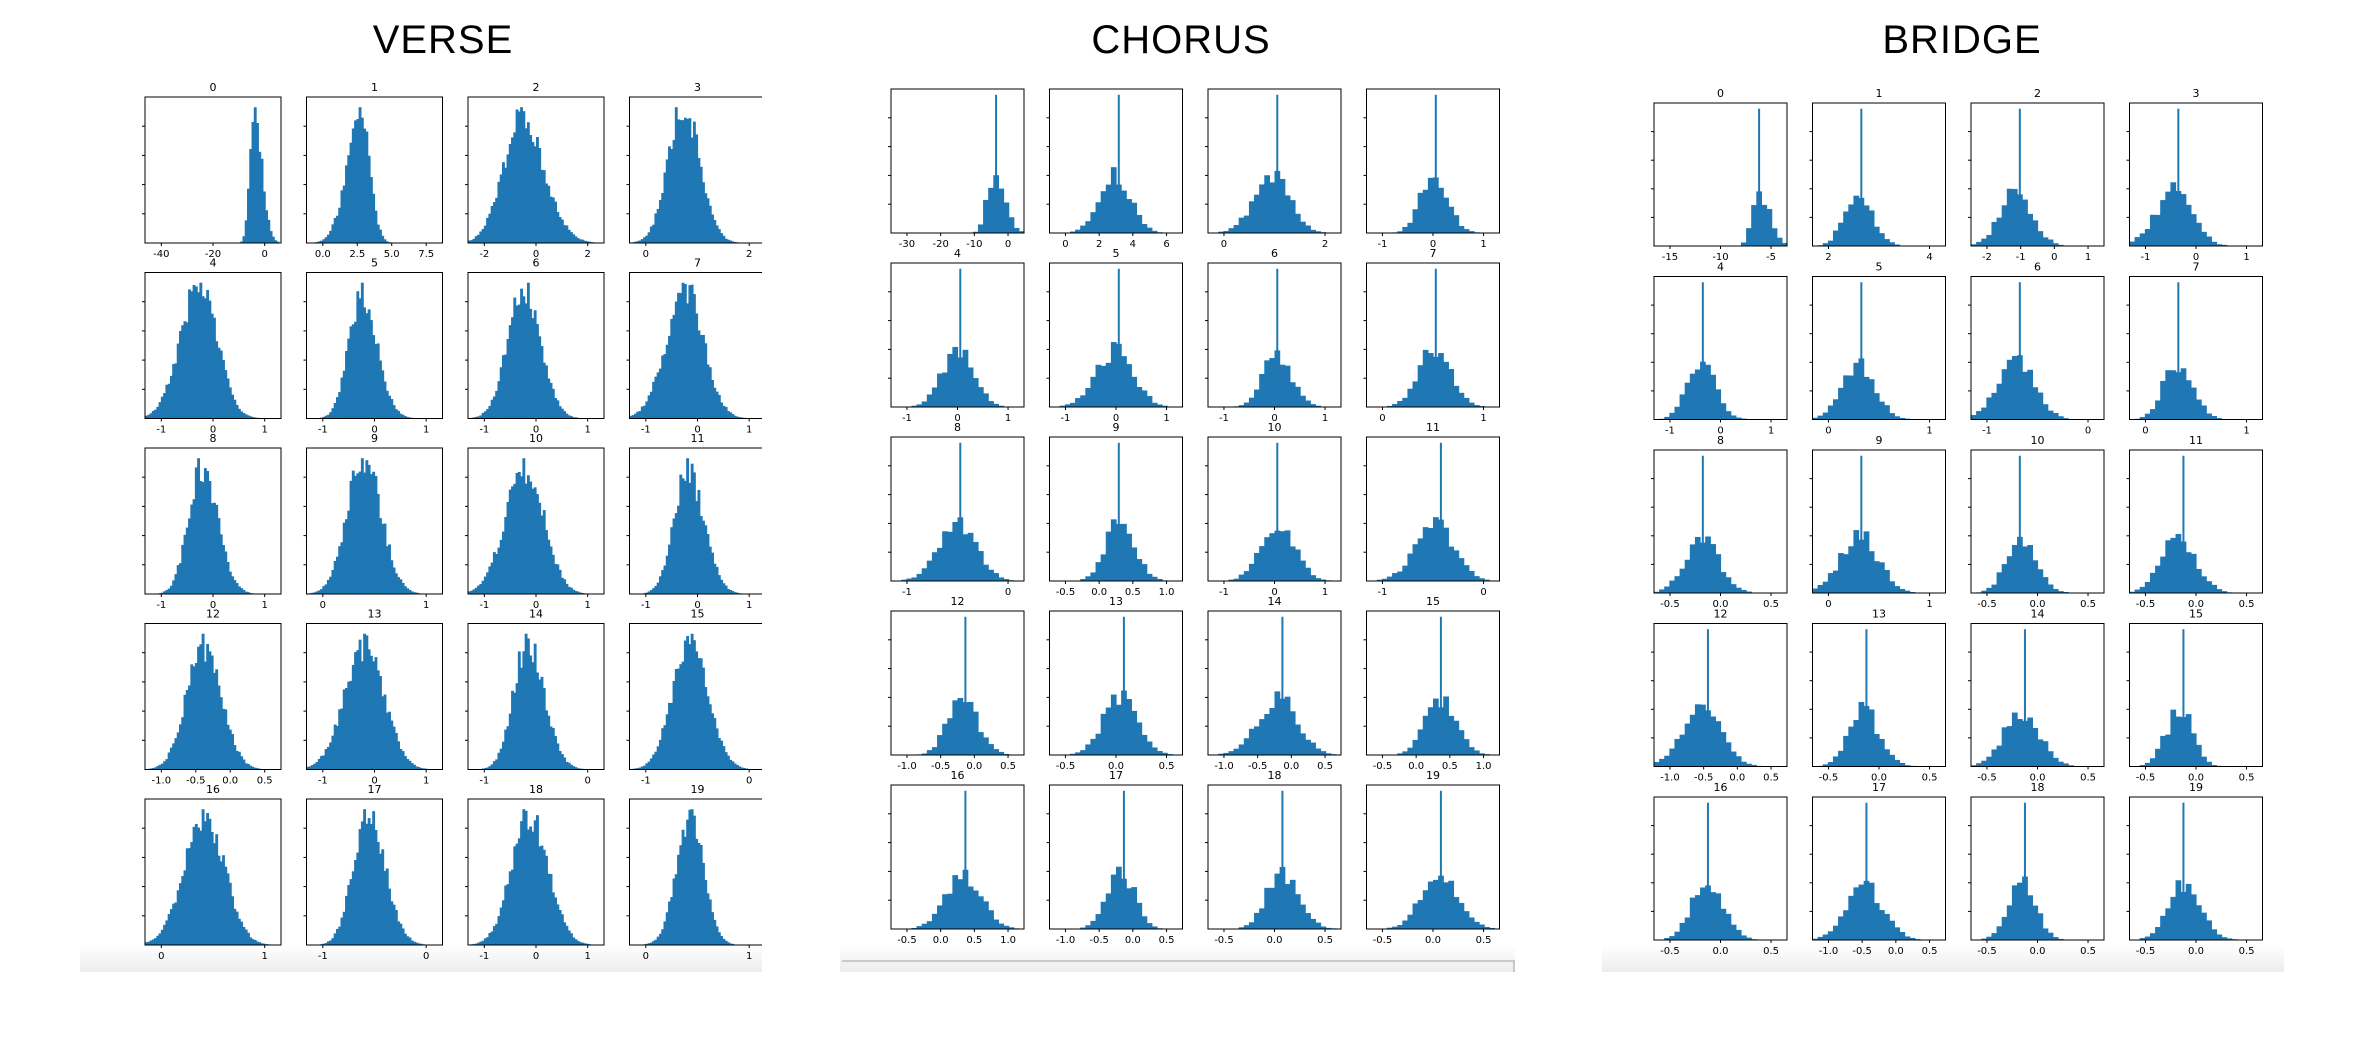  I want to click on x-tick-label: -1, so click(2021, 257).